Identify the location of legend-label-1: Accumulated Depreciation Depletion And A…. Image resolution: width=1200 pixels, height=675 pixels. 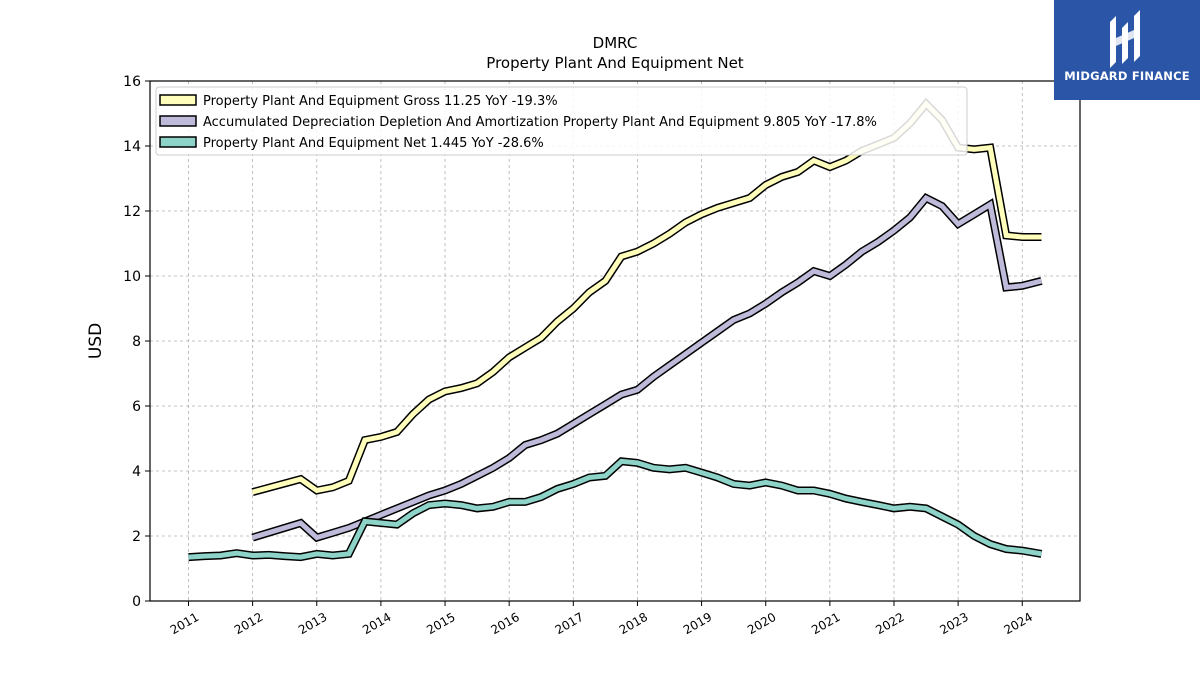
(540, 122).